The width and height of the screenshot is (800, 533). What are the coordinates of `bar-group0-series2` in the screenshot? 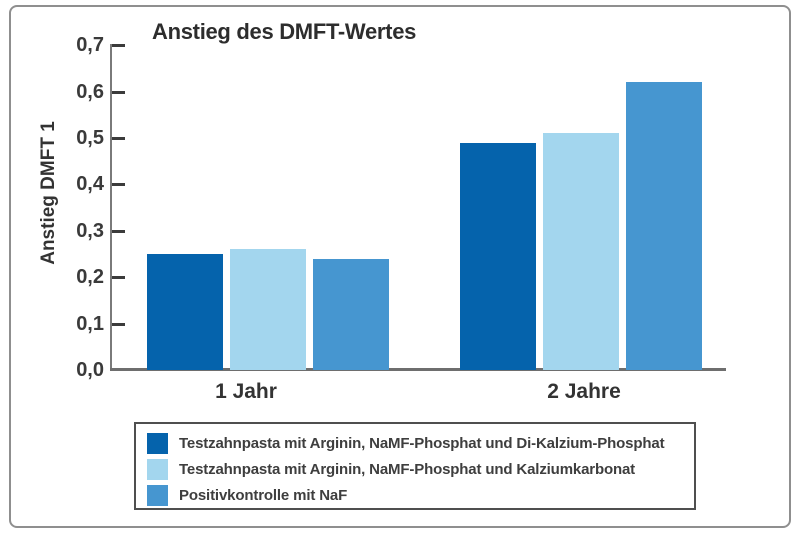 It's located at (351, 314).